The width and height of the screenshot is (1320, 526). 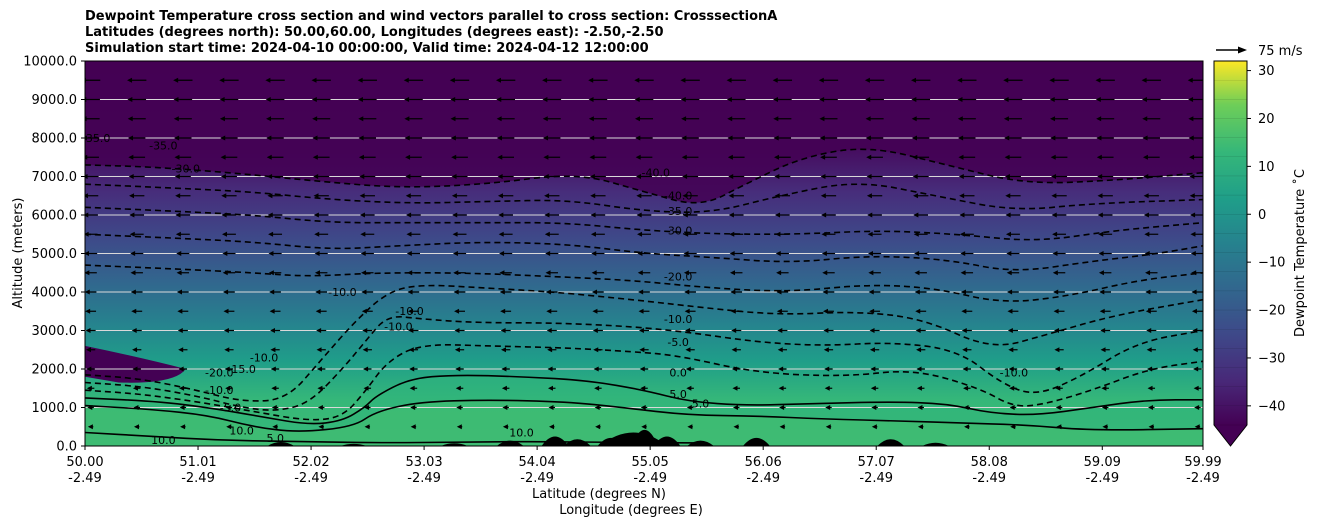 I want to click on contour-label-22: 10.0, so click(x=241, y=430).